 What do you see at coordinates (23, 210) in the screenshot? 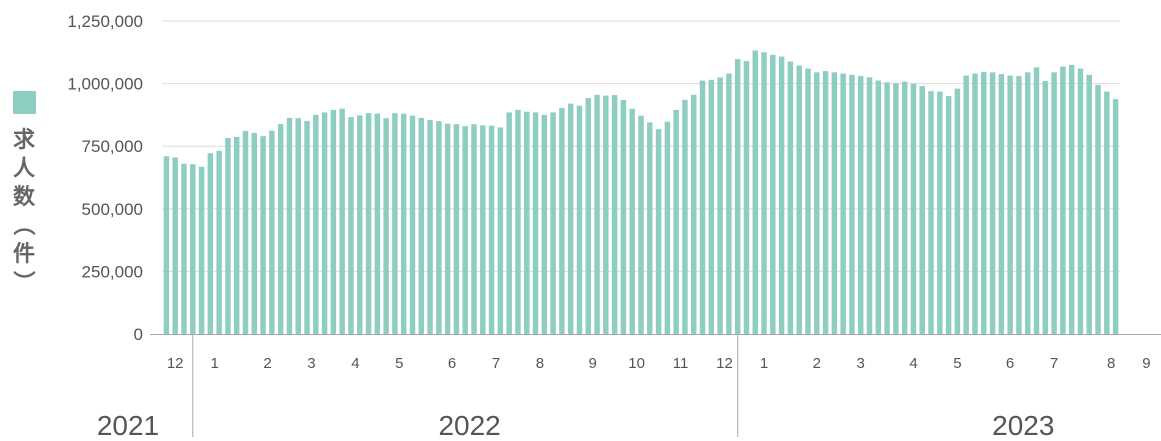
I see `y-axis-label: 求人数 （ 件 ）` at bounding box center [23, 210].